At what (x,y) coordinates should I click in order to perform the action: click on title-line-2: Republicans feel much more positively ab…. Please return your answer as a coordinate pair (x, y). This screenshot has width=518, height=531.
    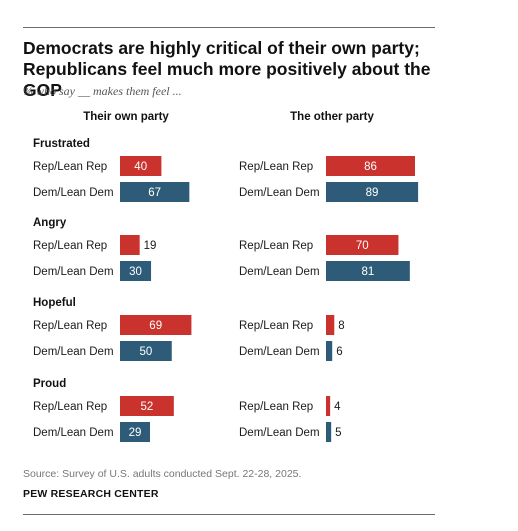
    Looking at the image, I should click on (227, 79).